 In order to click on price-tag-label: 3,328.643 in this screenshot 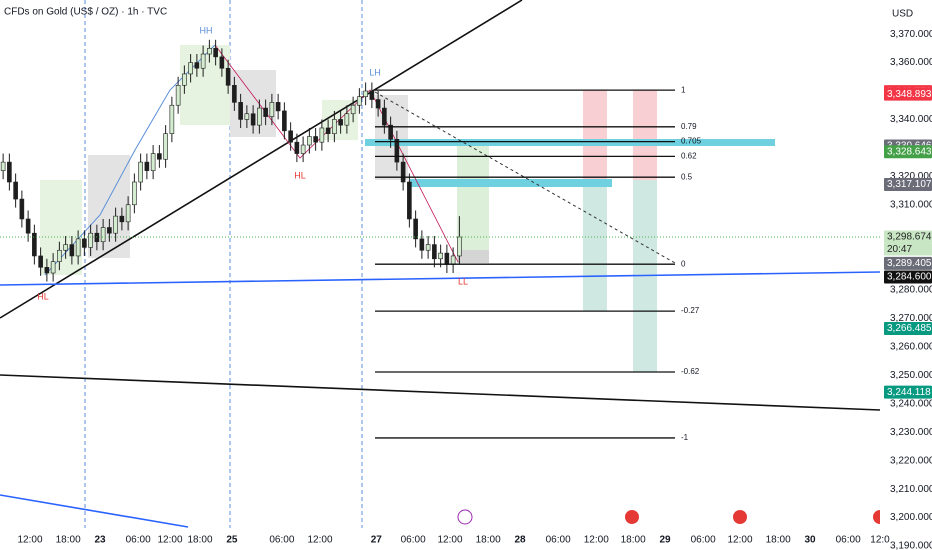, I will do `click(909, 151)`.